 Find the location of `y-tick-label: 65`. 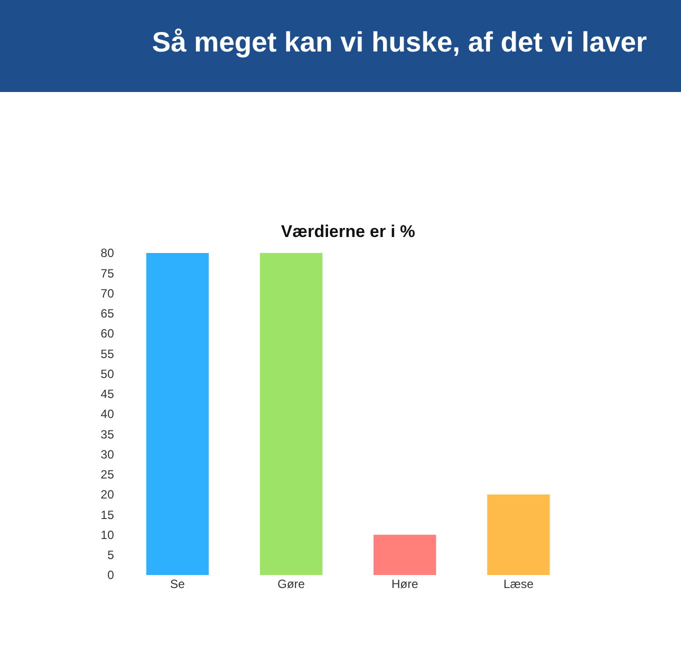

y-tick-label: 65 is located at coordinates (107, 313).